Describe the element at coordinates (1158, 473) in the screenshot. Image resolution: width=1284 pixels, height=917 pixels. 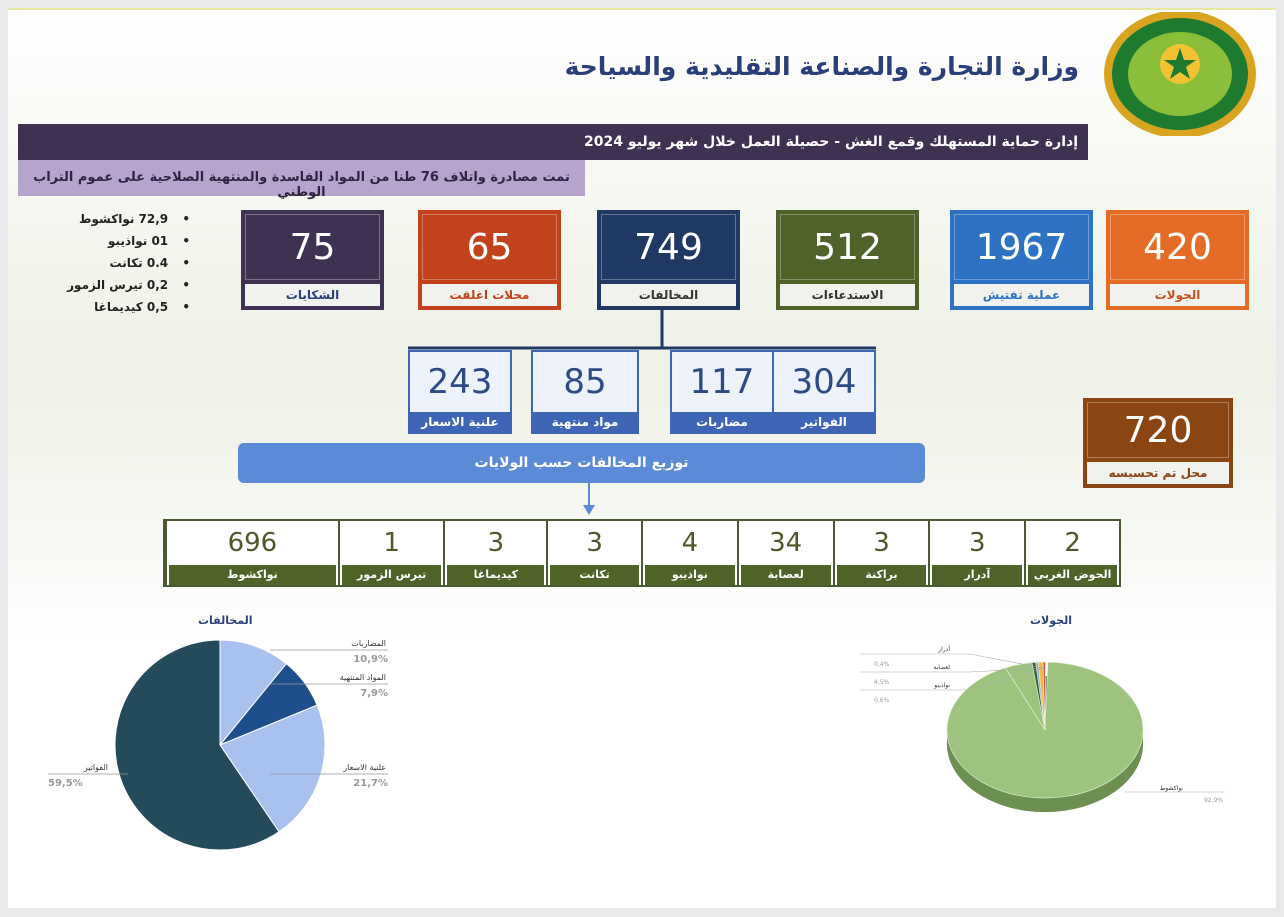
I see `stat-label: محل تم تحسيسه` at that location.